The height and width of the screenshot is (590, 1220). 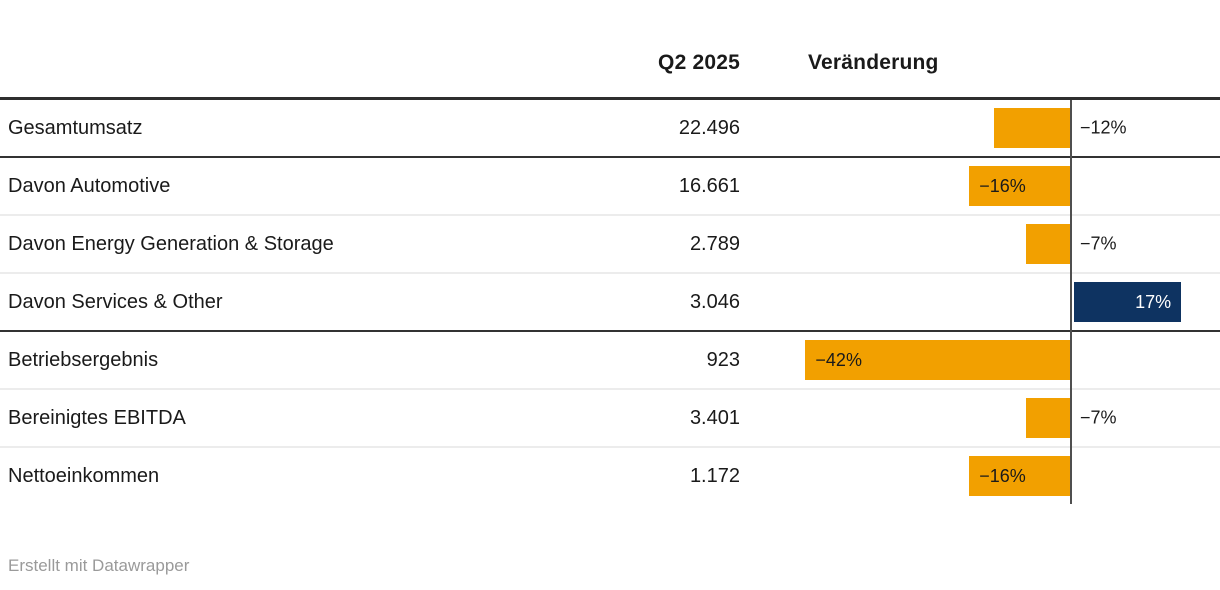 What do you see at coordinates (75, 128) in the screenshot?
I see `row-label: Gesamtumsatz` at bounding box center [75, 128].